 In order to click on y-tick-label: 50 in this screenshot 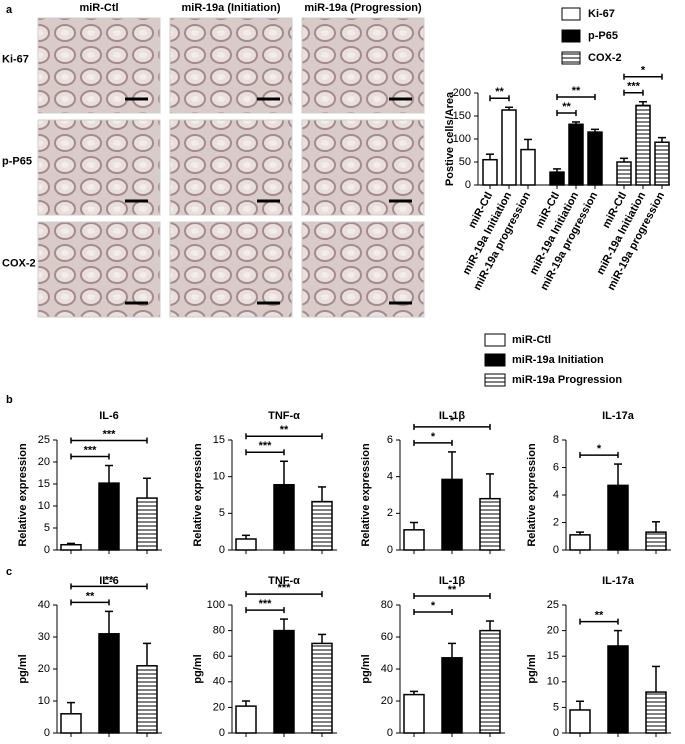, I will do `click(465, 162)`.